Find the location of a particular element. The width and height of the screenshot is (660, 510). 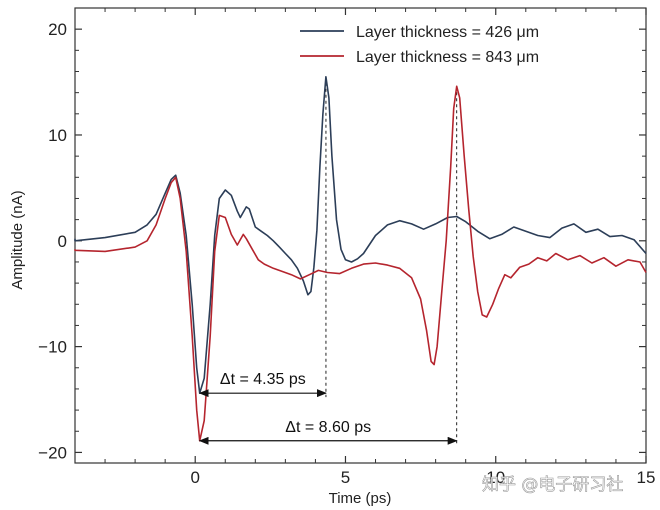

y-tick-label: 10 is located at coordinates (57, 135).